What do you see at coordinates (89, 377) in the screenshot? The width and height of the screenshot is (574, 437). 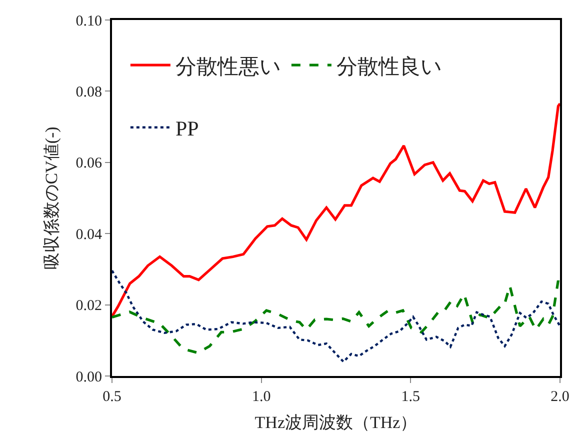 I see `y-tick-label: 0.00` at bounding box center [89, 377].